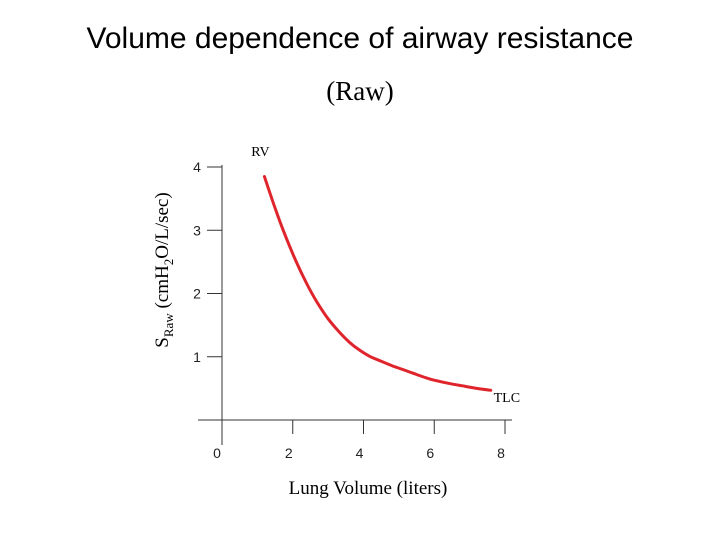 The image size is (720, 540). Describe the element at coordinates (197, 294) in the screenshot. I see `y-tick-label: 2` at that location.